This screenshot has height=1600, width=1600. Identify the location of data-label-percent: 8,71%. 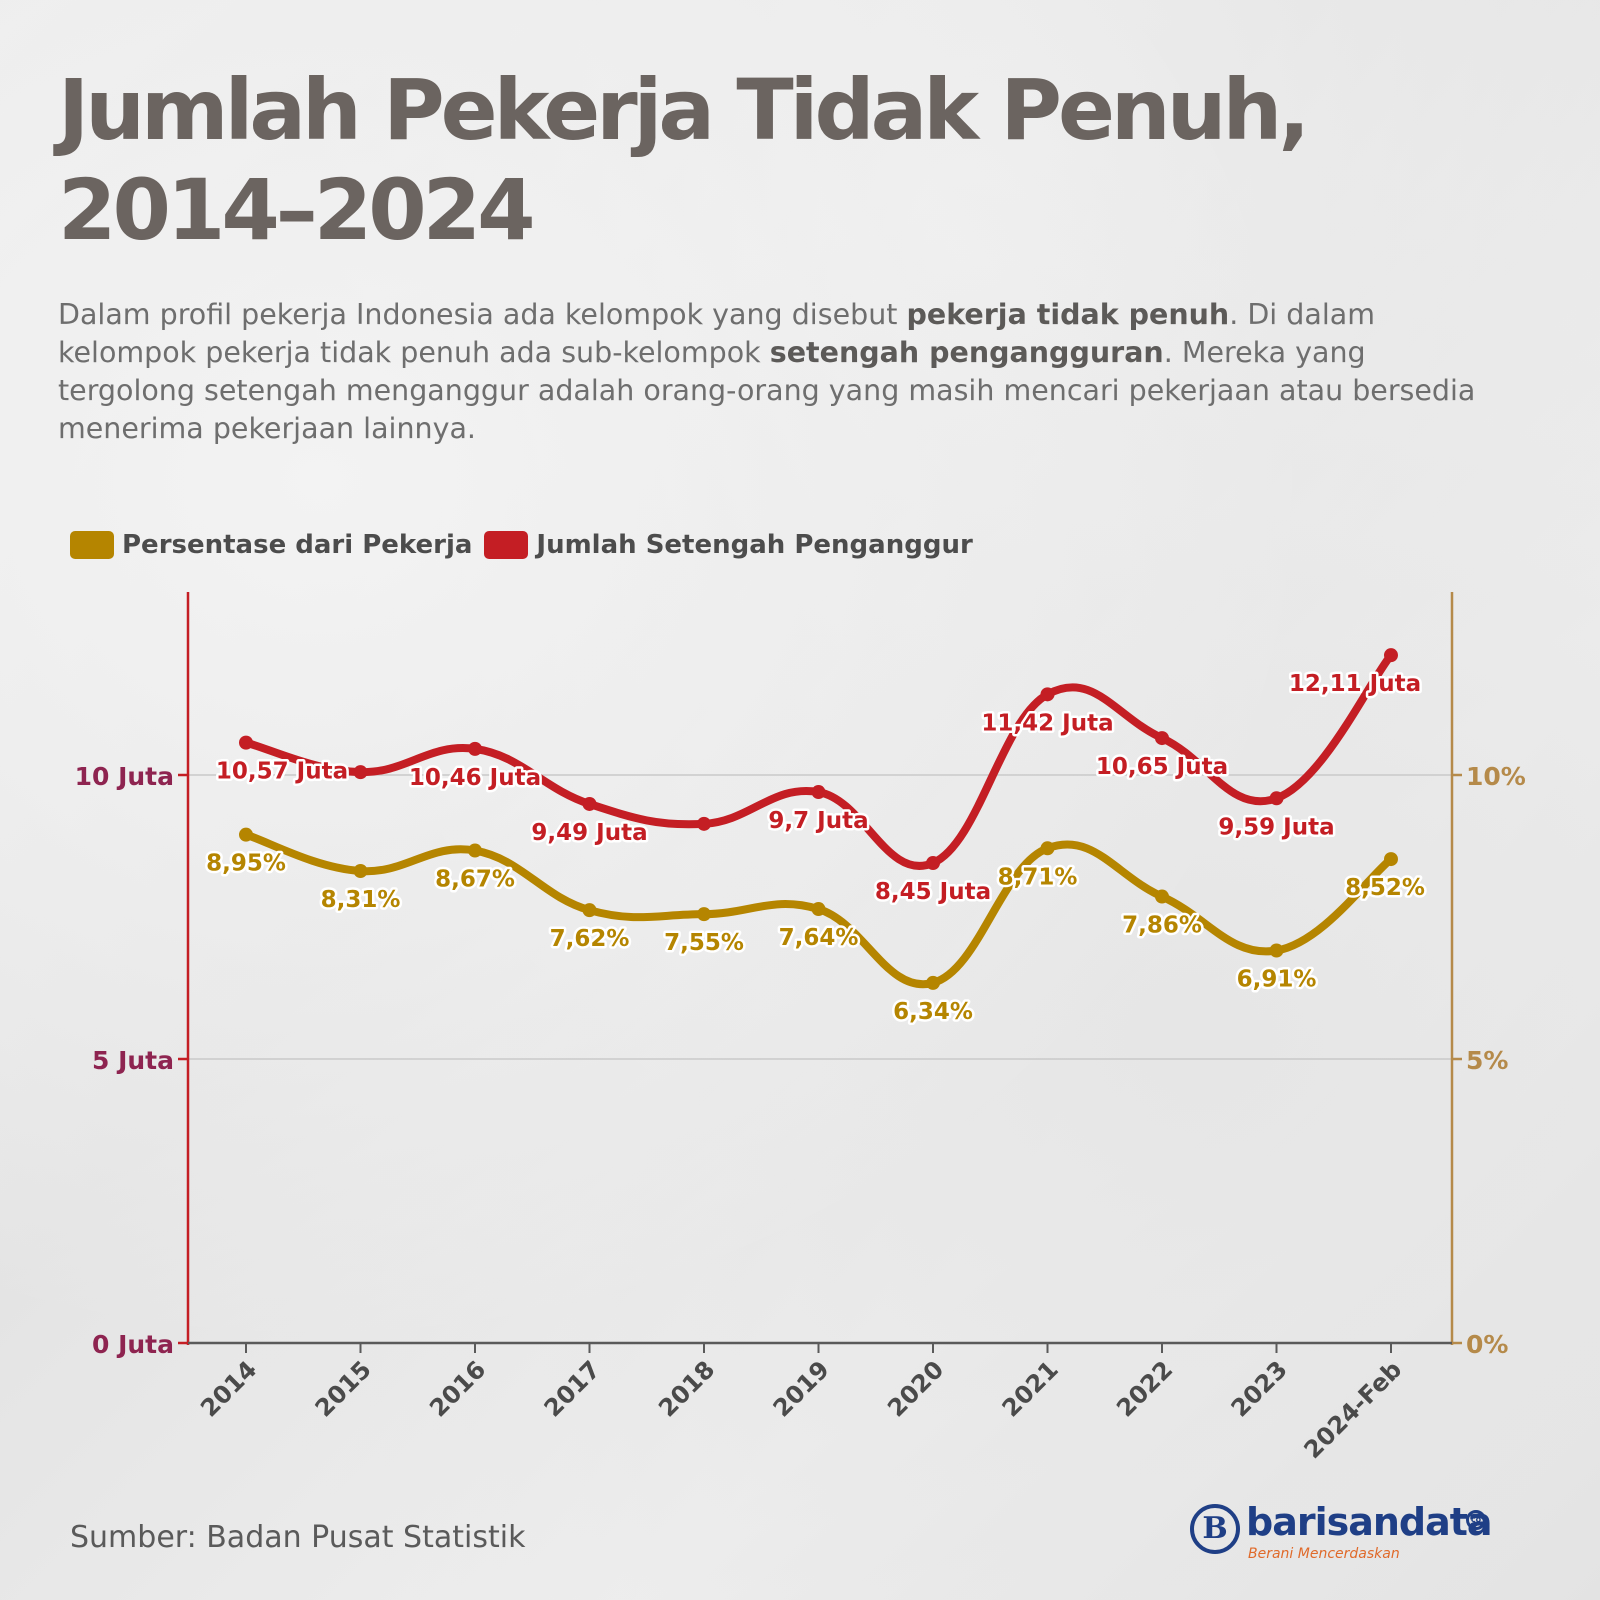
(1038, 877).